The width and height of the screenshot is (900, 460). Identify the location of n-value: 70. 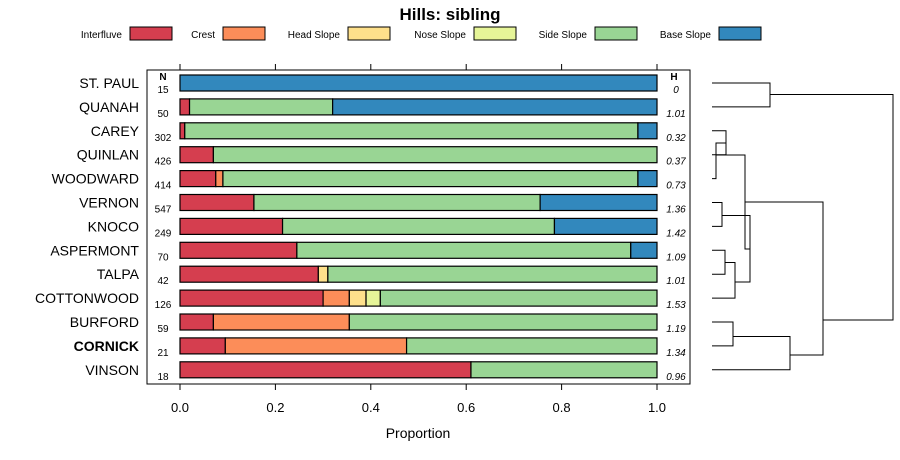
(163, 257).